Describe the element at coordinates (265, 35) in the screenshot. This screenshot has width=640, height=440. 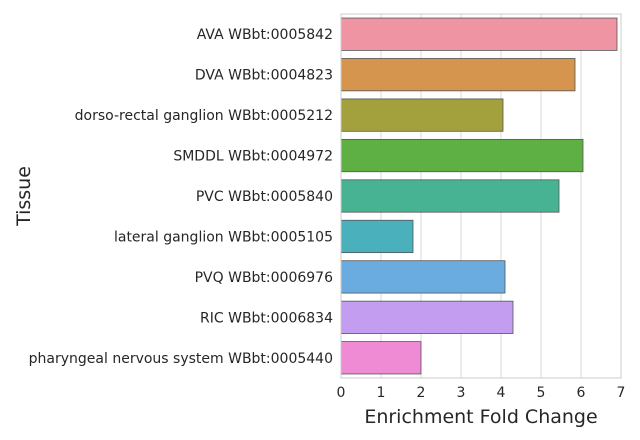
I see `category-label: AVA WBbt:0005842` at that location.